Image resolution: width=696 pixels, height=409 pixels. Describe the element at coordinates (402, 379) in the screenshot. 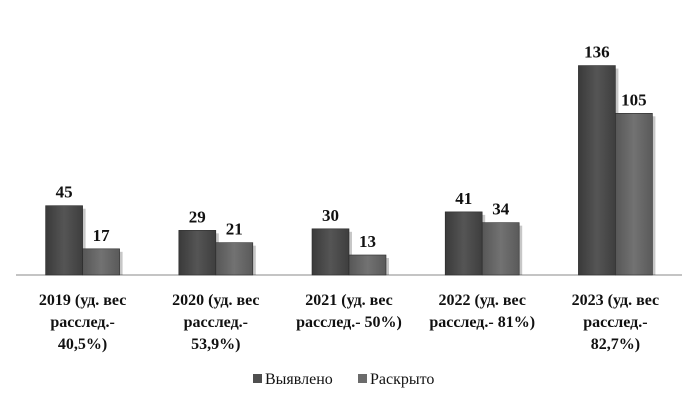

I see `legend-label: Раскрыто` at that location.